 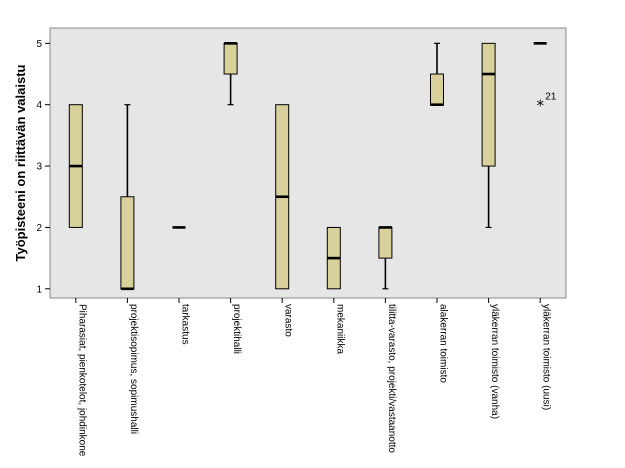 I want to click on x-category-label: yläkerran toimisto (uusi), so click(x=546, y=357).